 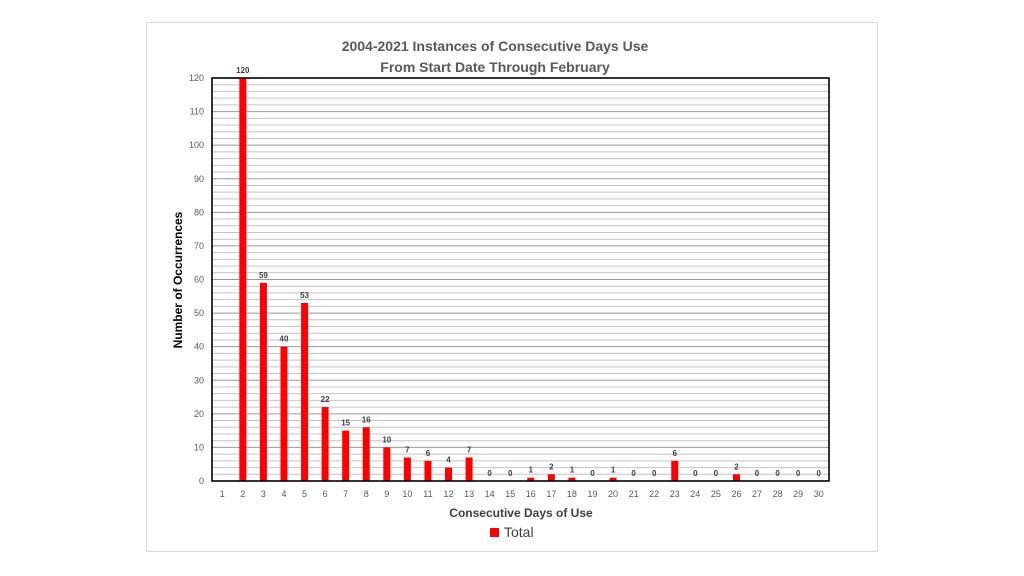 I want to click on x-tick-label: 17, so click(x=551, y=494).